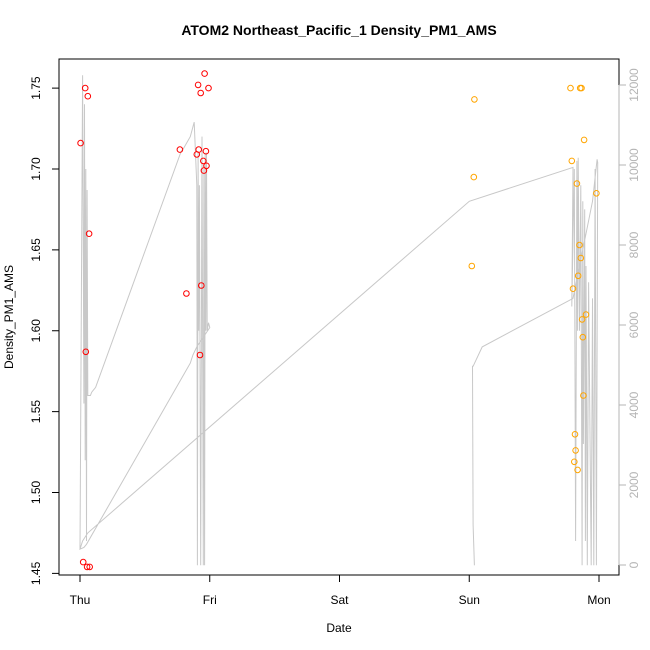 The height and width of the screenshot is (650, 650). I want to click on y-right-tick-label: 2000, so click(634, 484).